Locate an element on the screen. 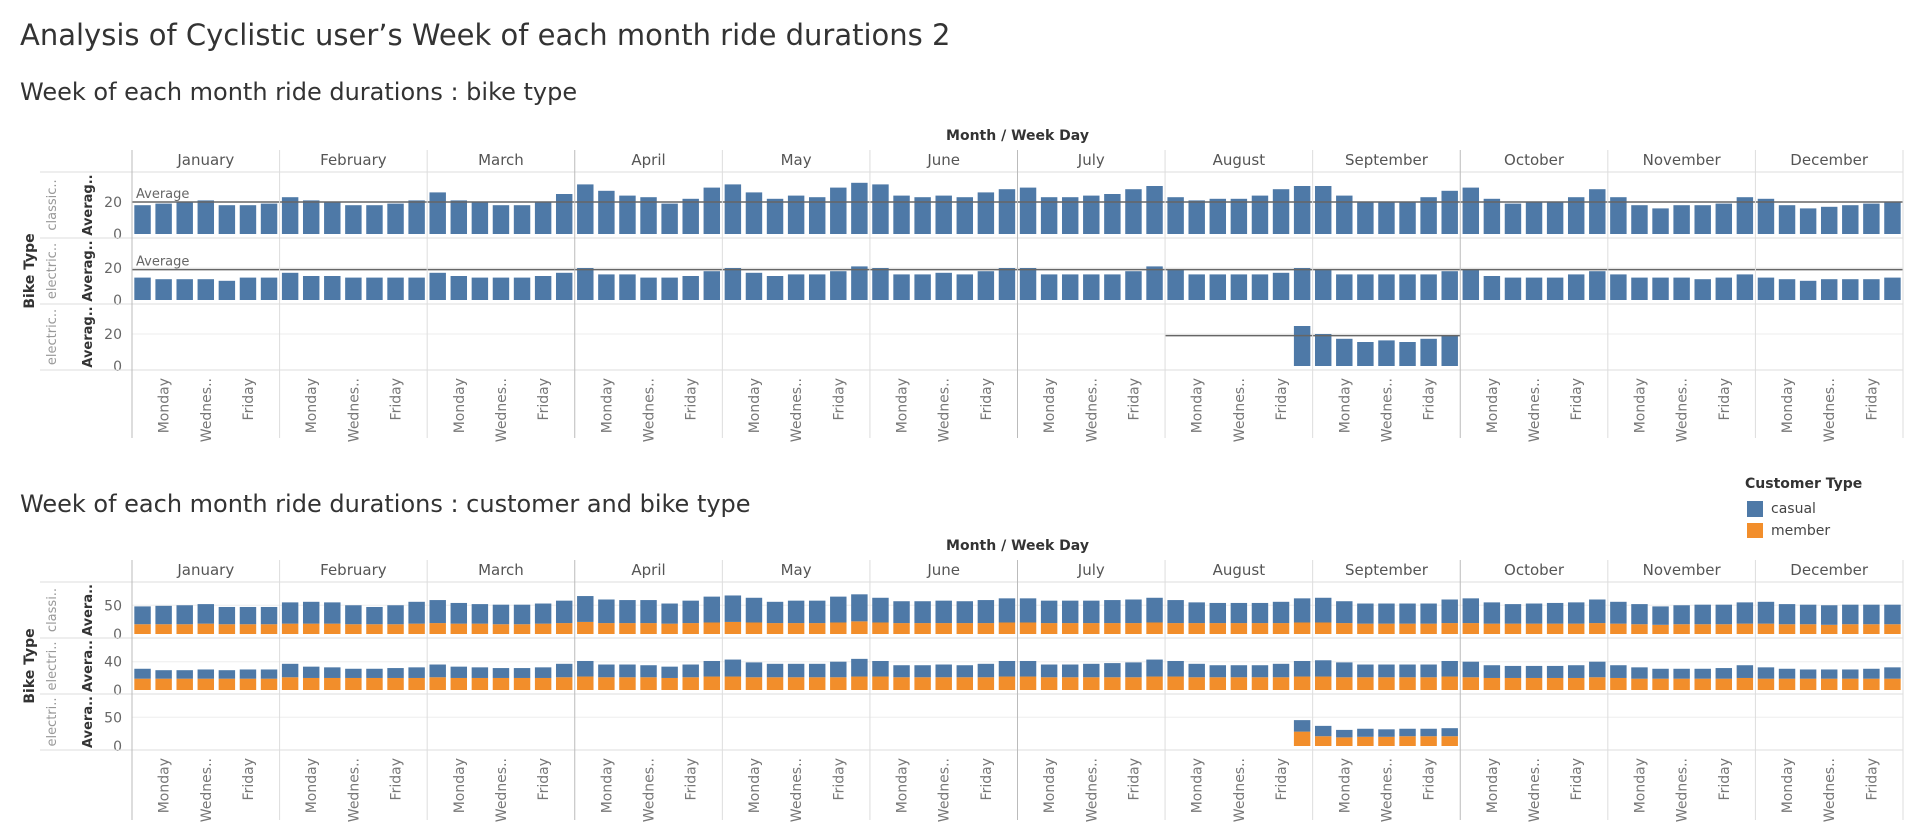 This screenshot has width=1919, height=834. axis-tick-label: 20 is located at coordinates (113, 269).